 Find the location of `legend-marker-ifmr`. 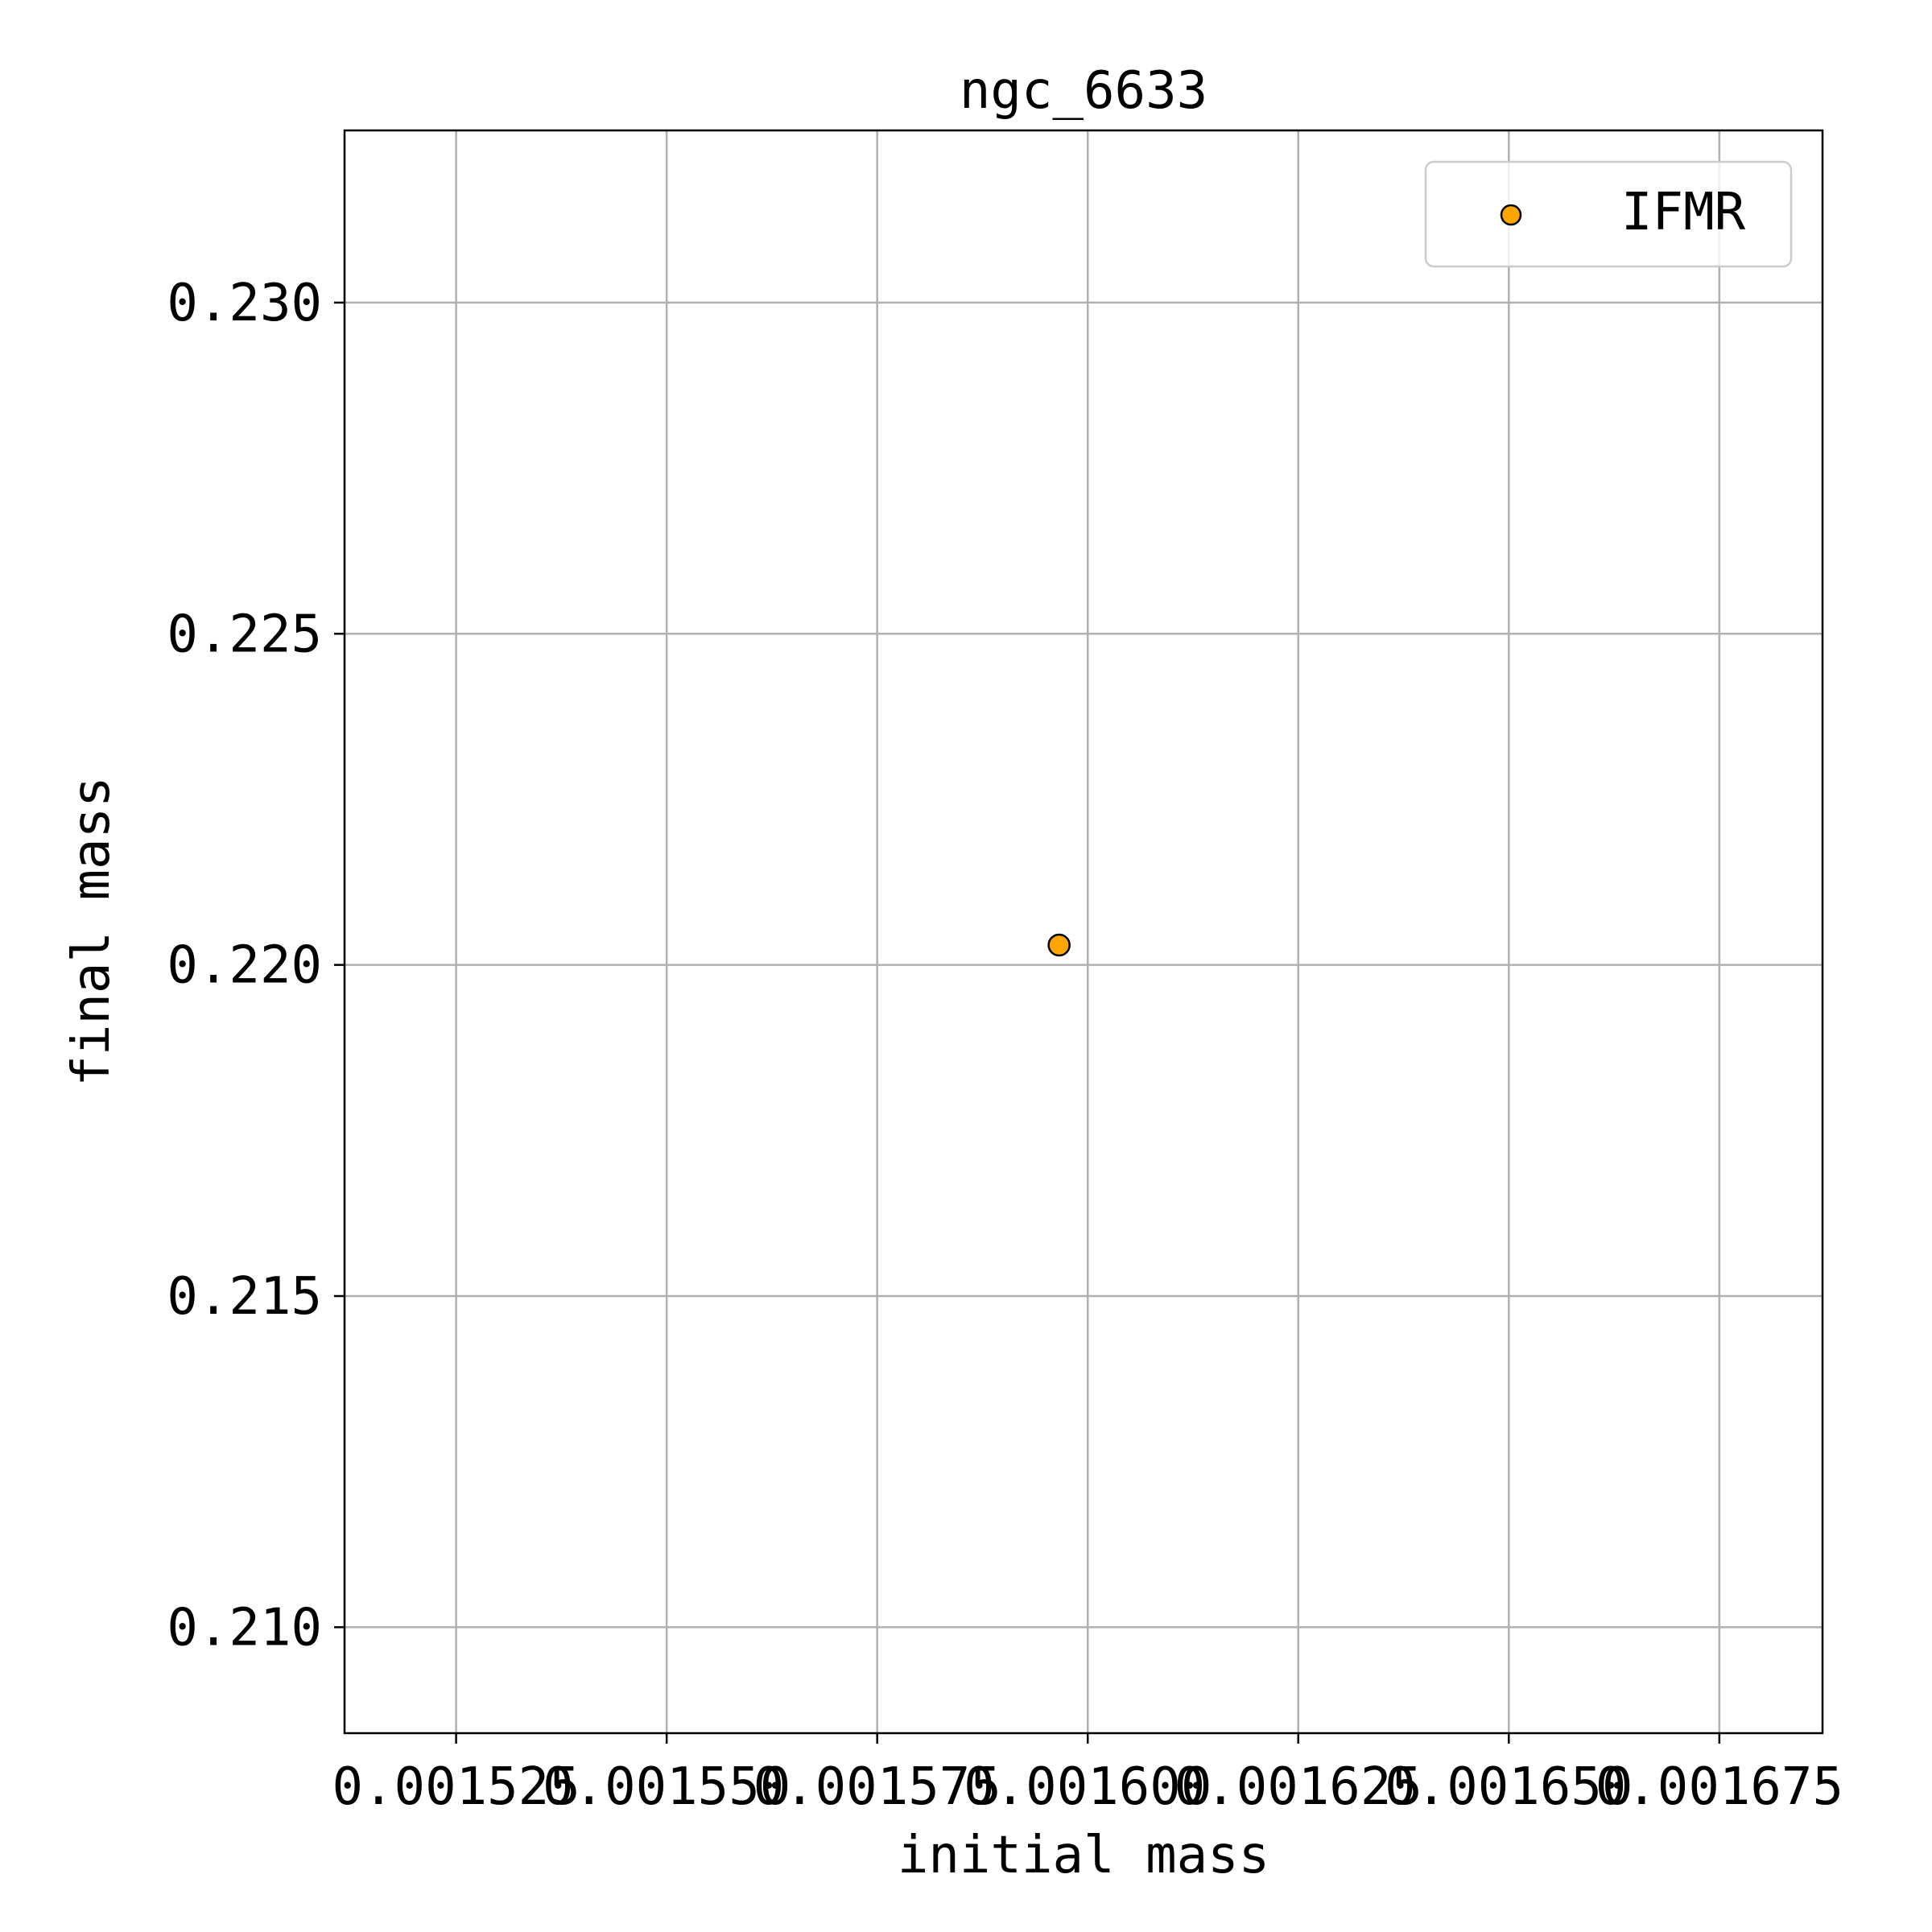

legend-marker-ifmr is located at coordinates (1511, 215).